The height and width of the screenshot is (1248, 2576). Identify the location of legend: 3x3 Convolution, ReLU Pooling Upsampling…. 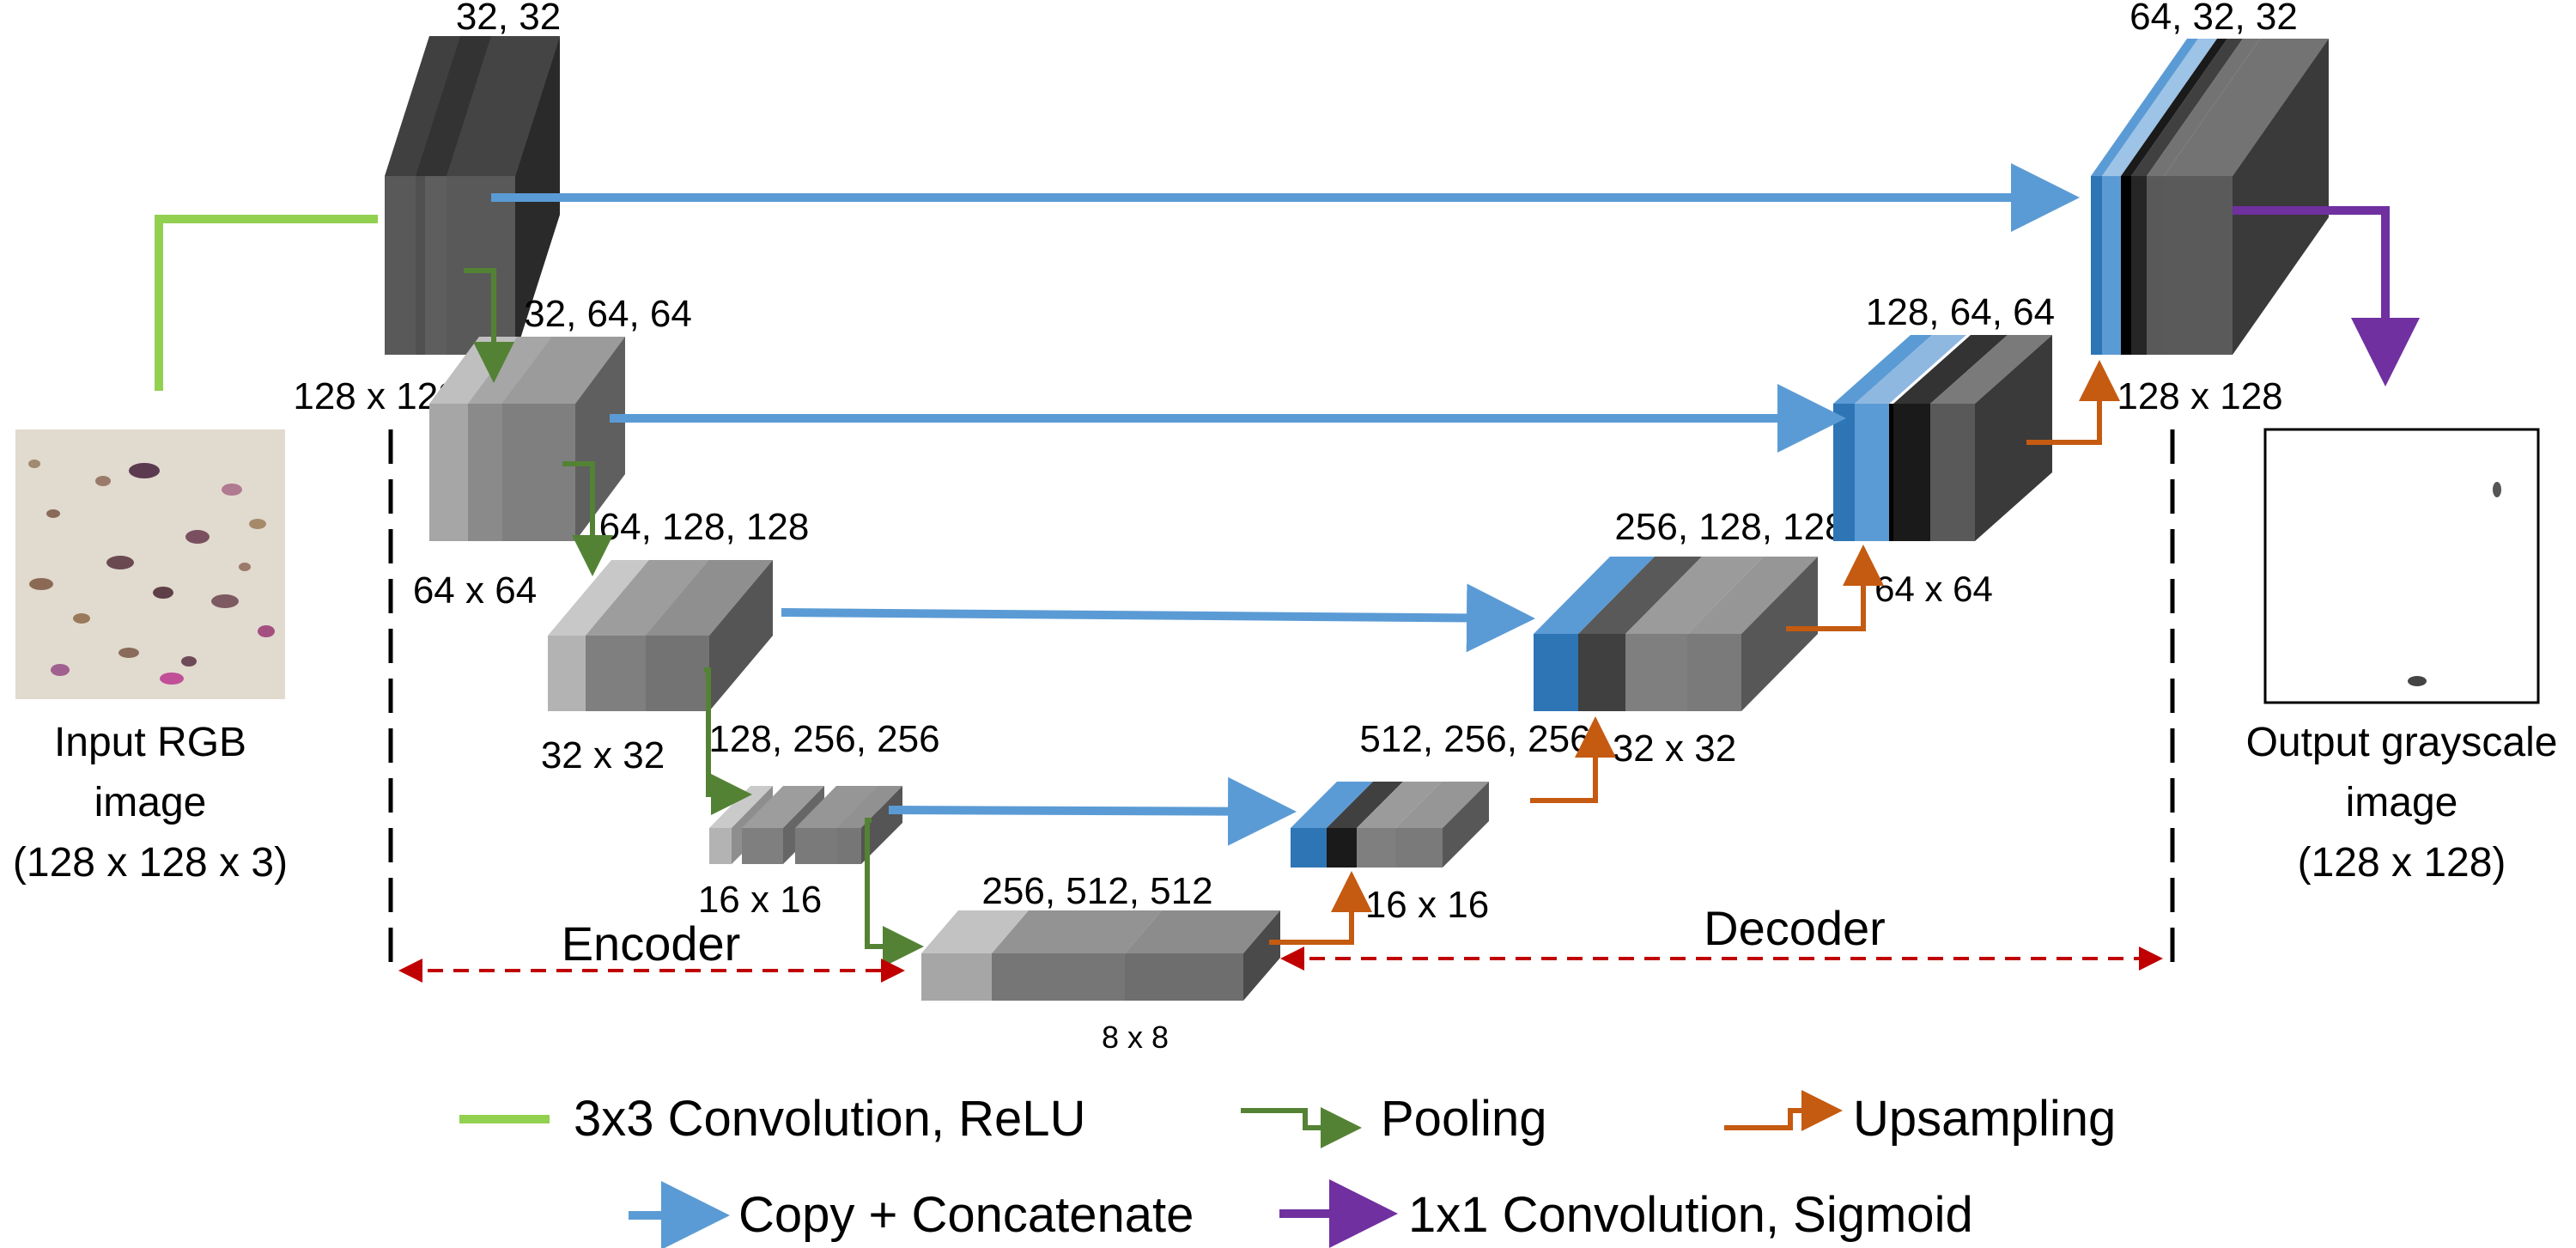
(1287, 1169).